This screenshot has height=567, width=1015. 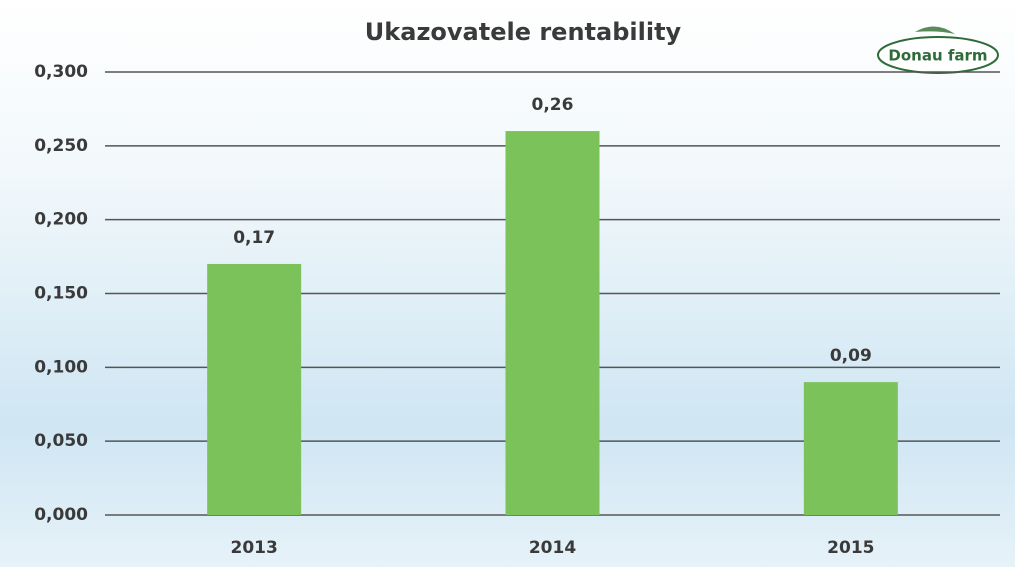 What do you see at coordinates (61, 72) in the screenshot?
I see `y-tick-label: 0,300` at bounding box center [61, 72].